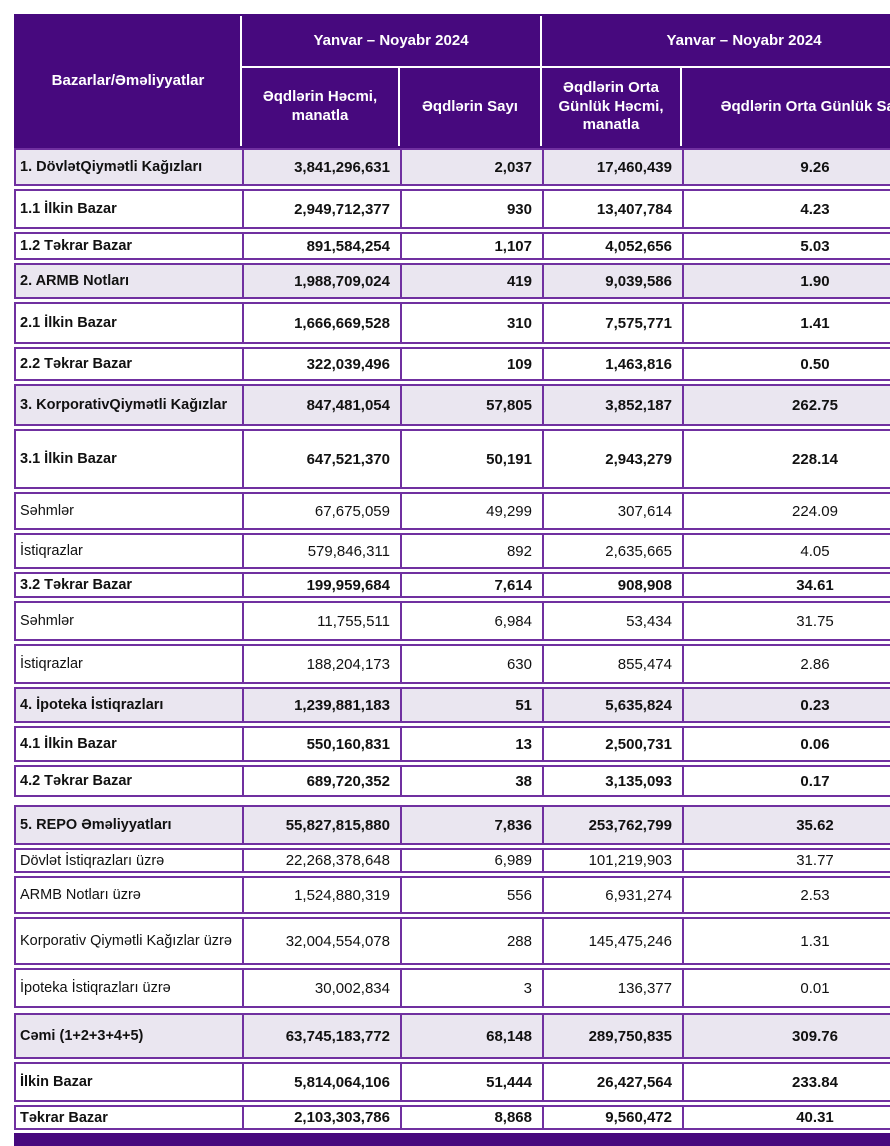  What do you see at coordinates (716, 42) in the screenshot?
I see `period-header-2: Yanvar – Noyabr 2024` at bounding box center [716, 42].